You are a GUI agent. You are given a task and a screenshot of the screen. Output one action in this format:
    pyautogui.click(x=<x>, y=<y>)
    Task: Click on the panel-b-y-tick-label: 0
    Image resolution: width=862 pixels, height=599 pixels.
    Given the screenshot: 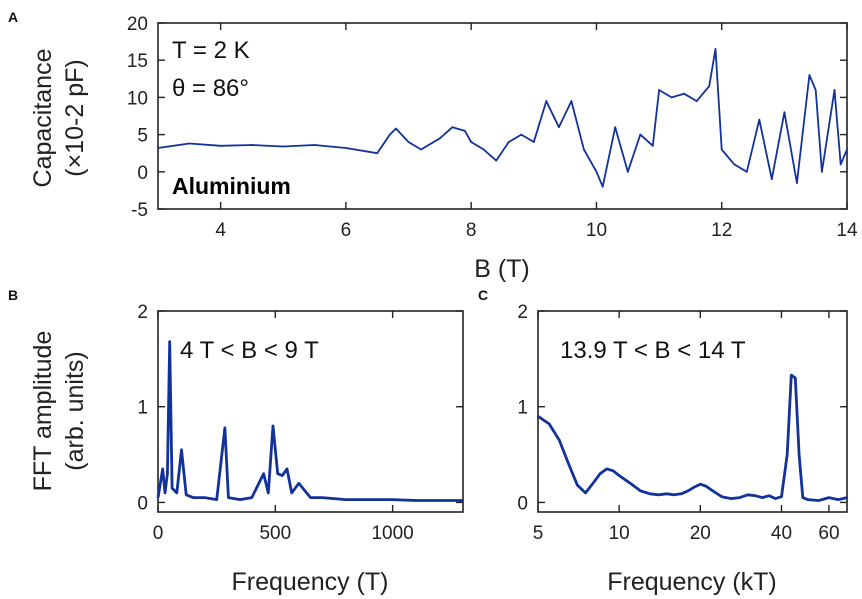 What is the action you would take?
    pyautogui.click(x=142, y=503)
    